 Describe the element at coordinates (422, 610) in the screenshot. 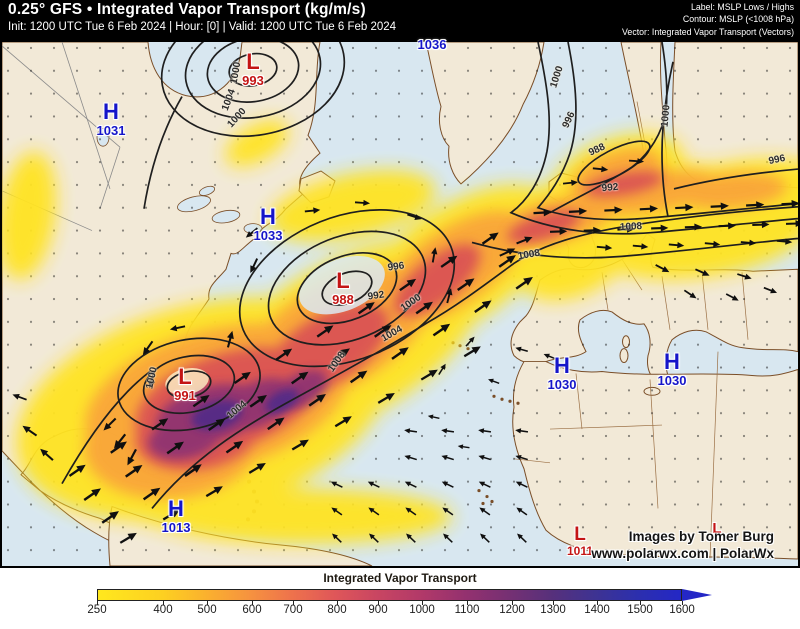

I see `colorbar-tick: 1000` at that location.